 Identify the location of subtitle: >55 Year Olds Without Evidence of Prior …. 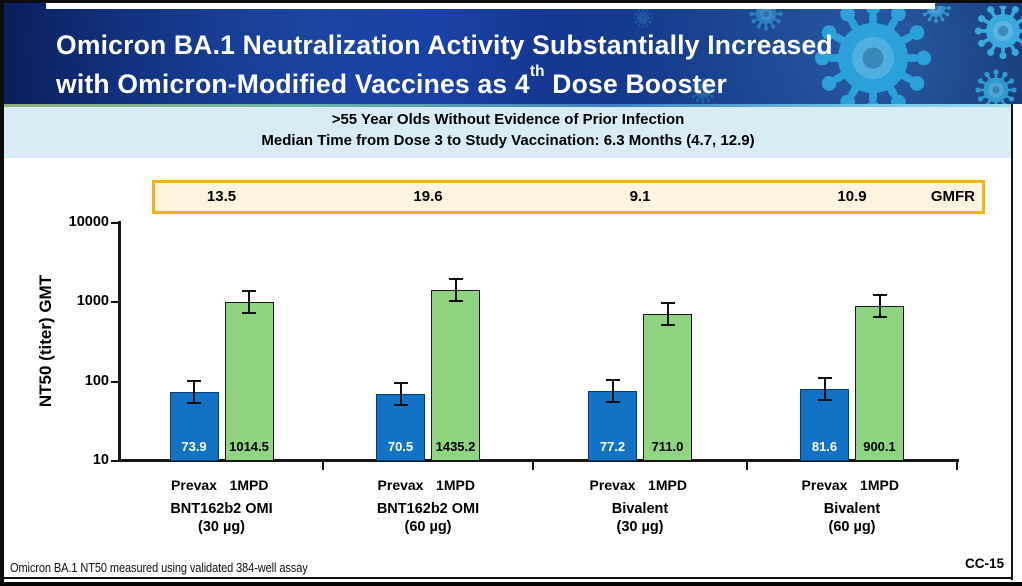
(508, 130).